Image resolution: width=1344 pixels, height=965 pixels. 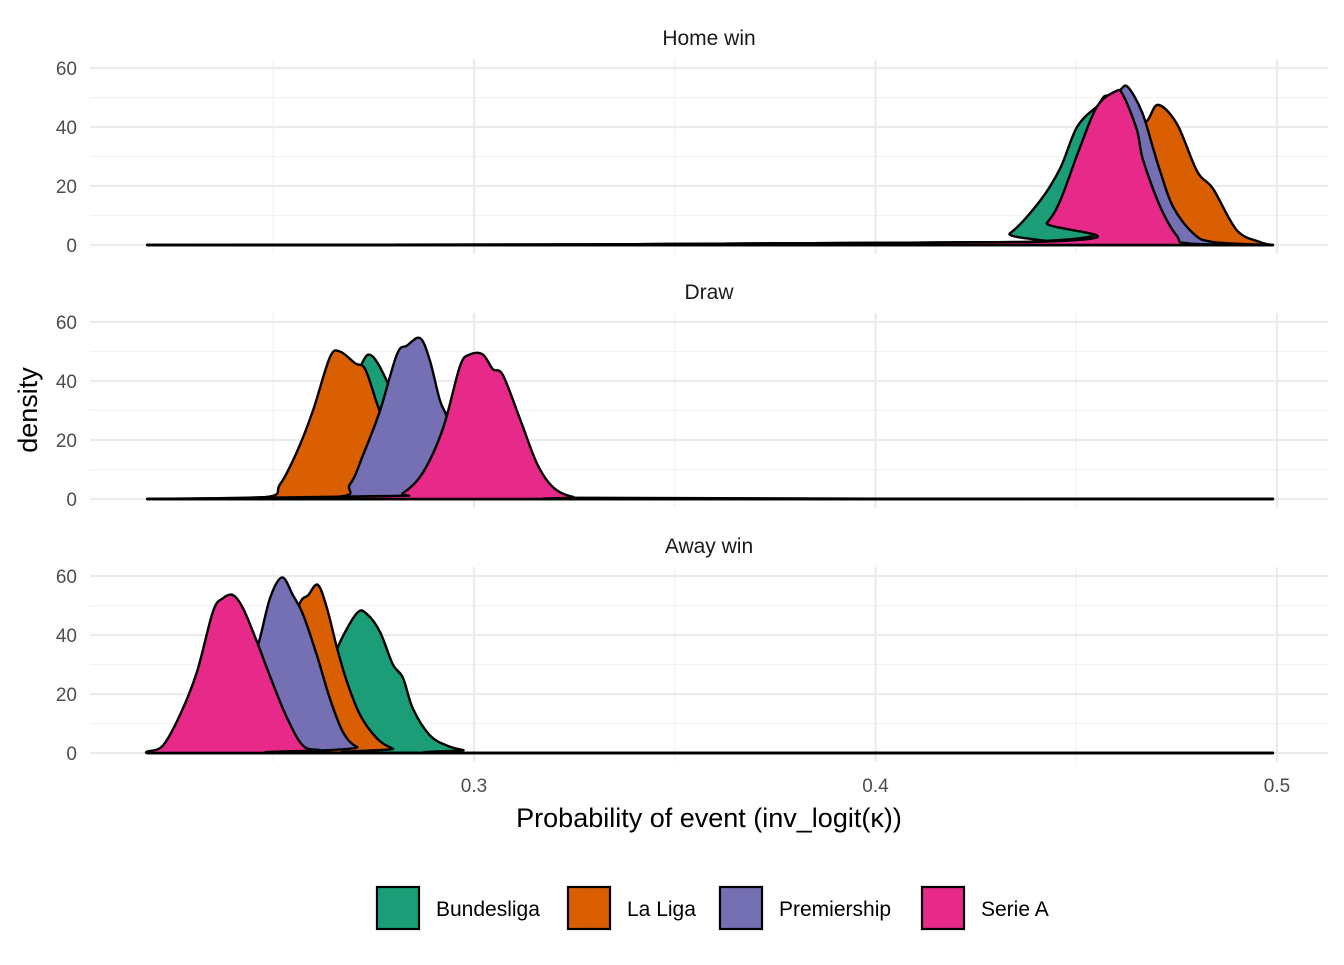 What do you see at coordinates (875, 786) in the screenshot?
I see `x-tick-label: 0.4` at bounding box center [875, 786].